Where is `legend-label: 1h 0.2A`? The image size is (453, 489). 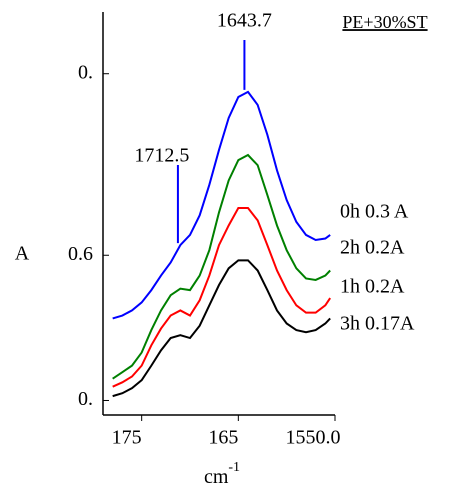
legend-label: 1h 0.2A is located at coordinates (372, 287).